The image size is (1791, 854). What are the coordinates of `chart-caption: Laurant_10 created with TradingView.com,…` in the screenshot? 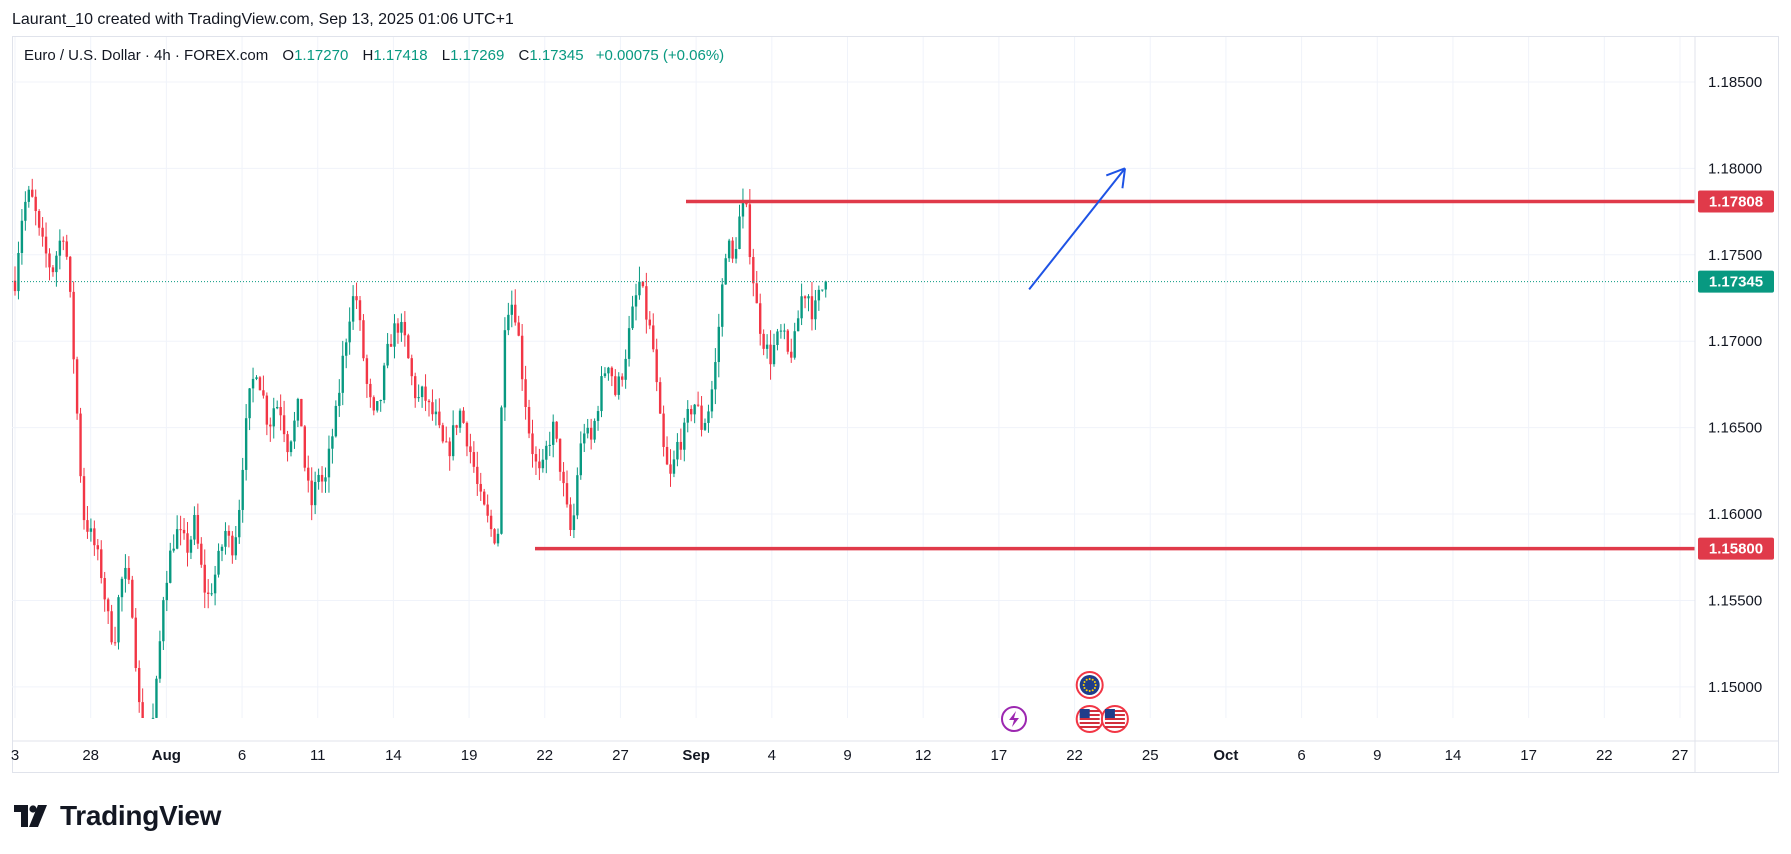 It's located at (263, 19).